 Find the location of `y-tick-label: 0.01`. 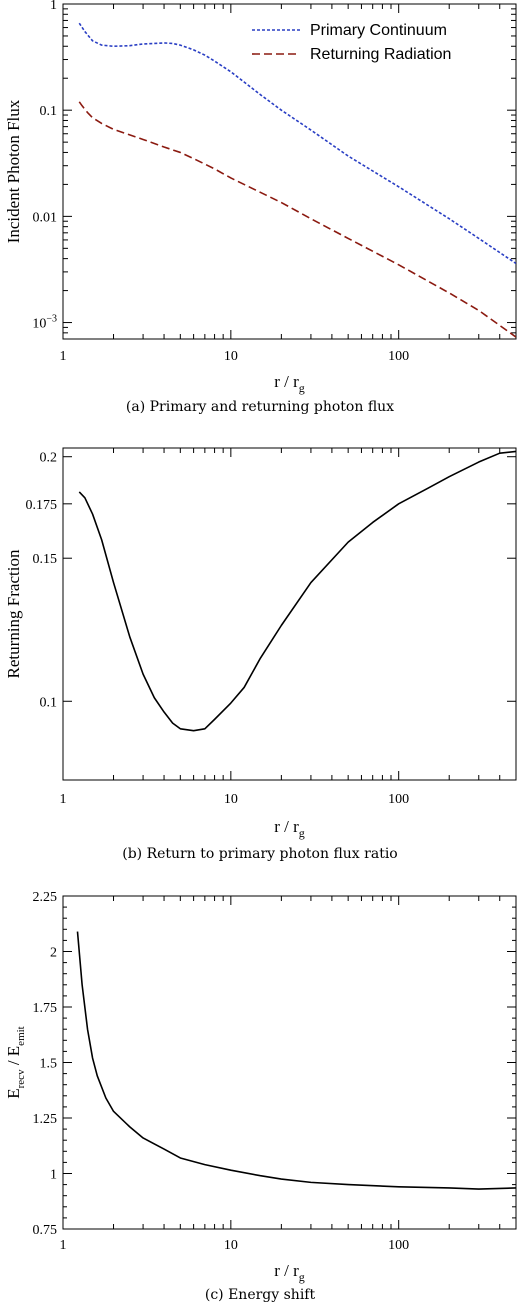

y-tick-label: 0.01 is located at coordinates (45, 217).